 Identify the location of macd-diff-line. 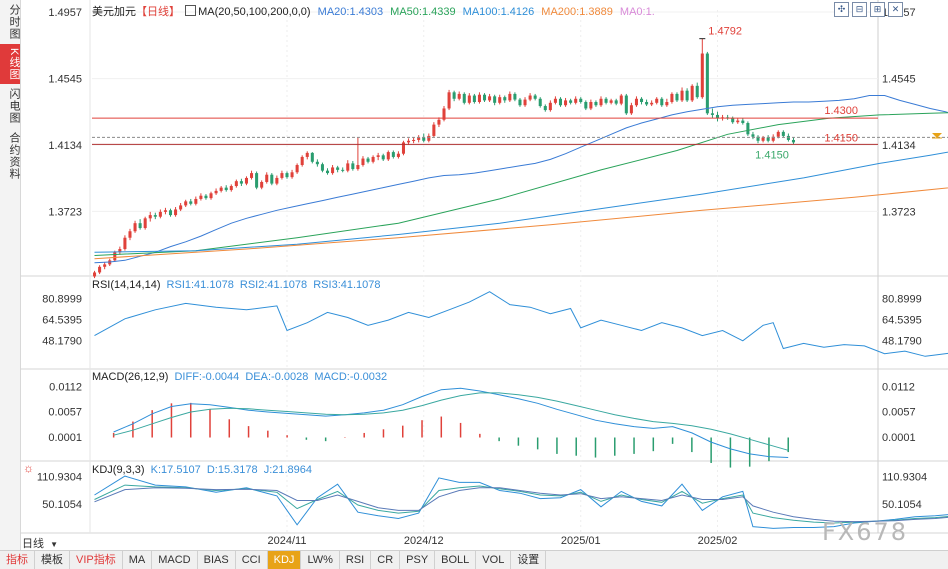
(451, 422).